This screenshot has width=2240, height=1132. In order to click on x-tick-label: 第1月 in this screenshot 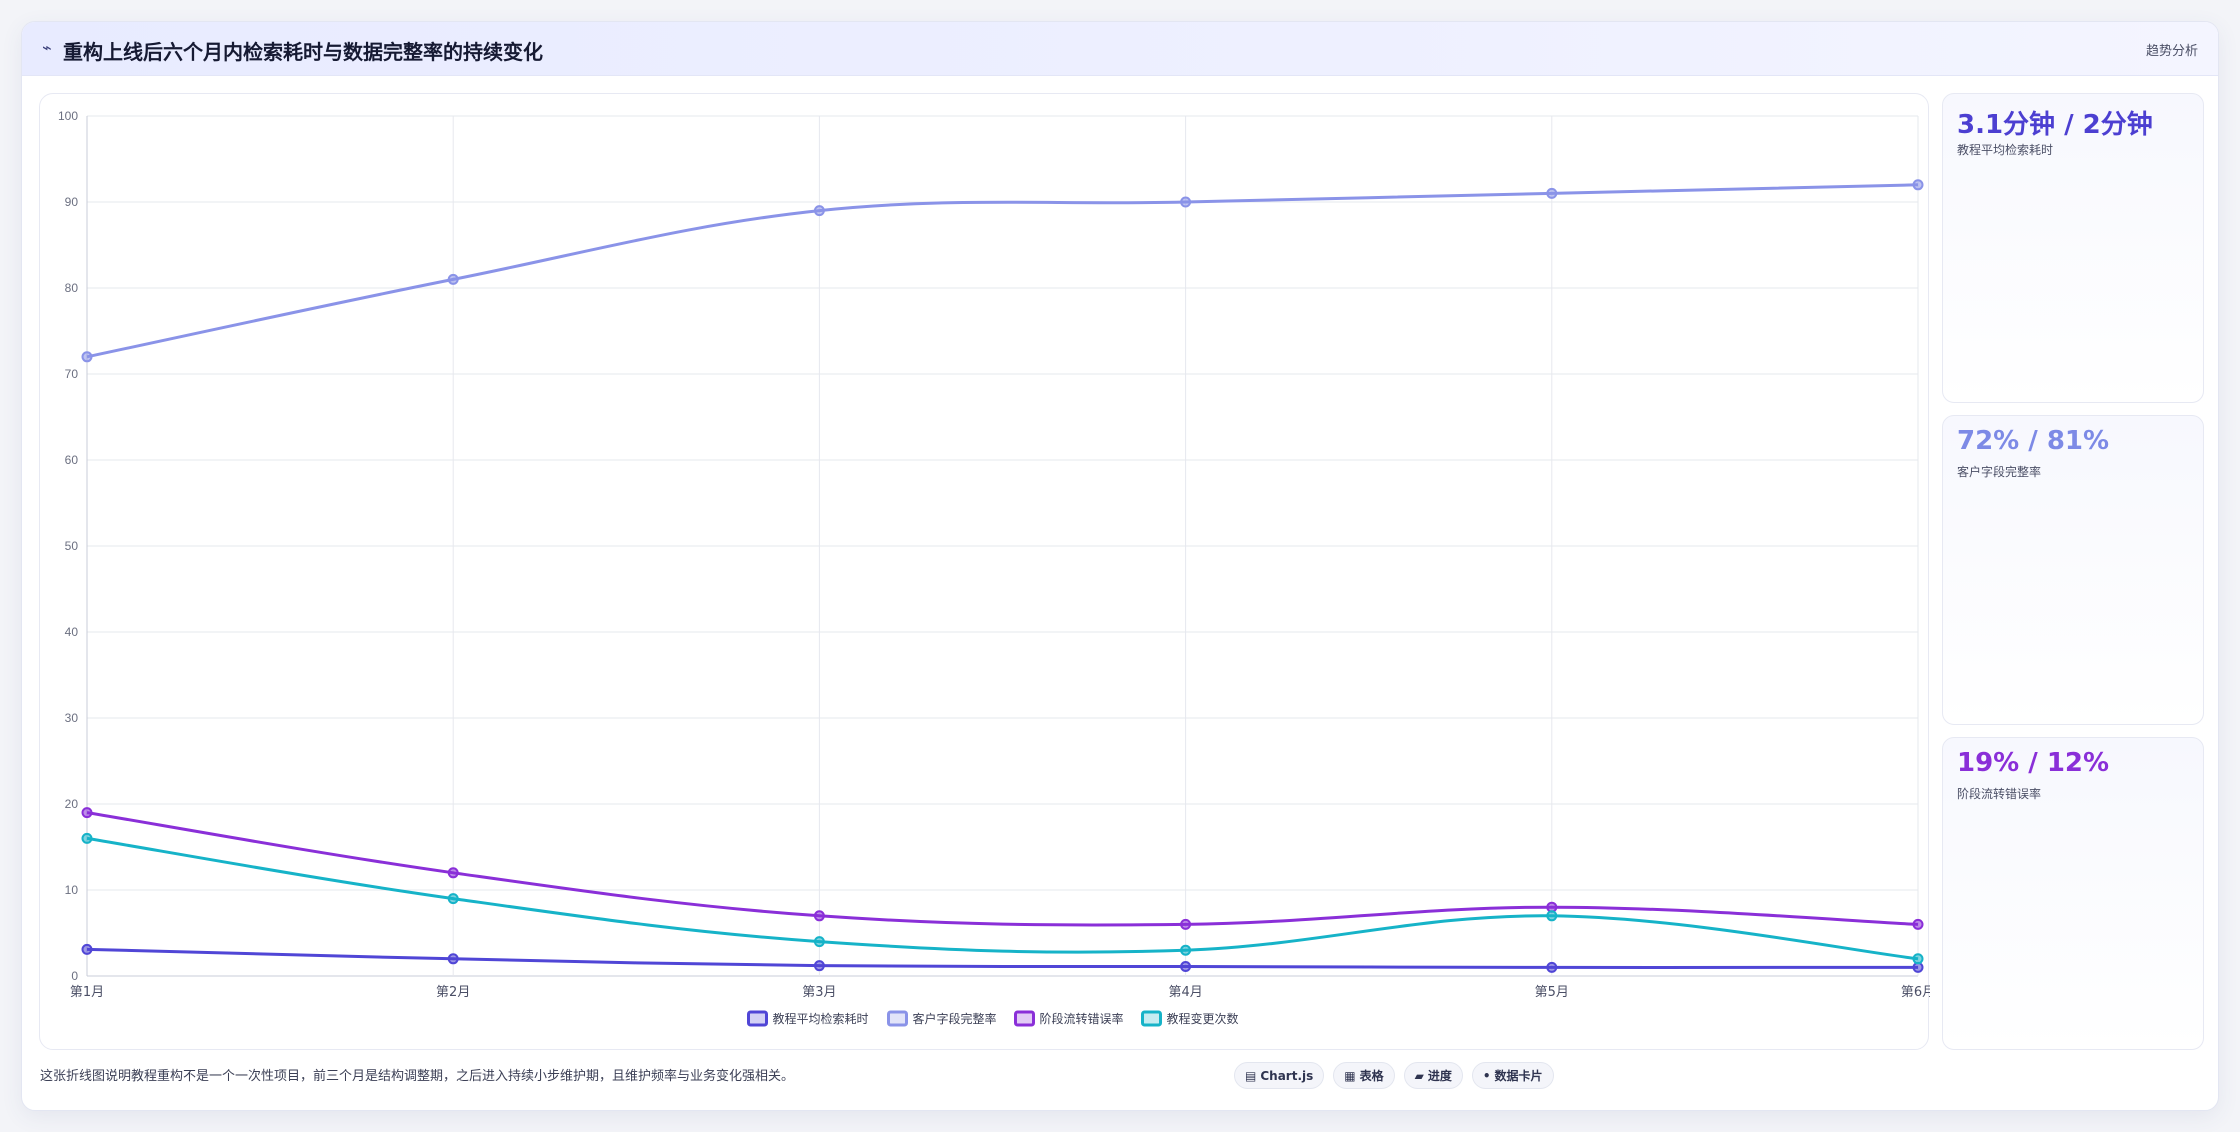, I will do `click(87, 992)`.